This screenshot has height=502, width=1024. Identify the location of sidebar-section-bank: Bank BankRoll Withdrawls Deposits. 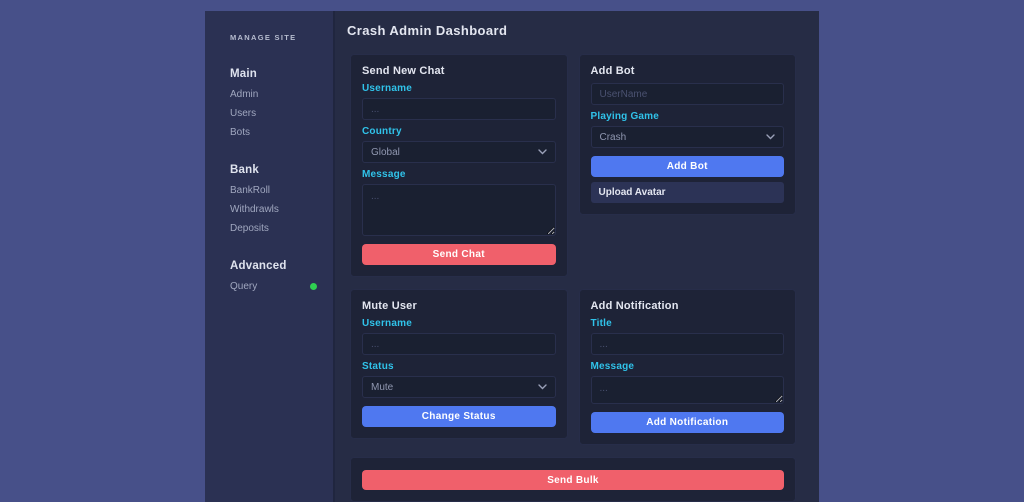
(281, 199).